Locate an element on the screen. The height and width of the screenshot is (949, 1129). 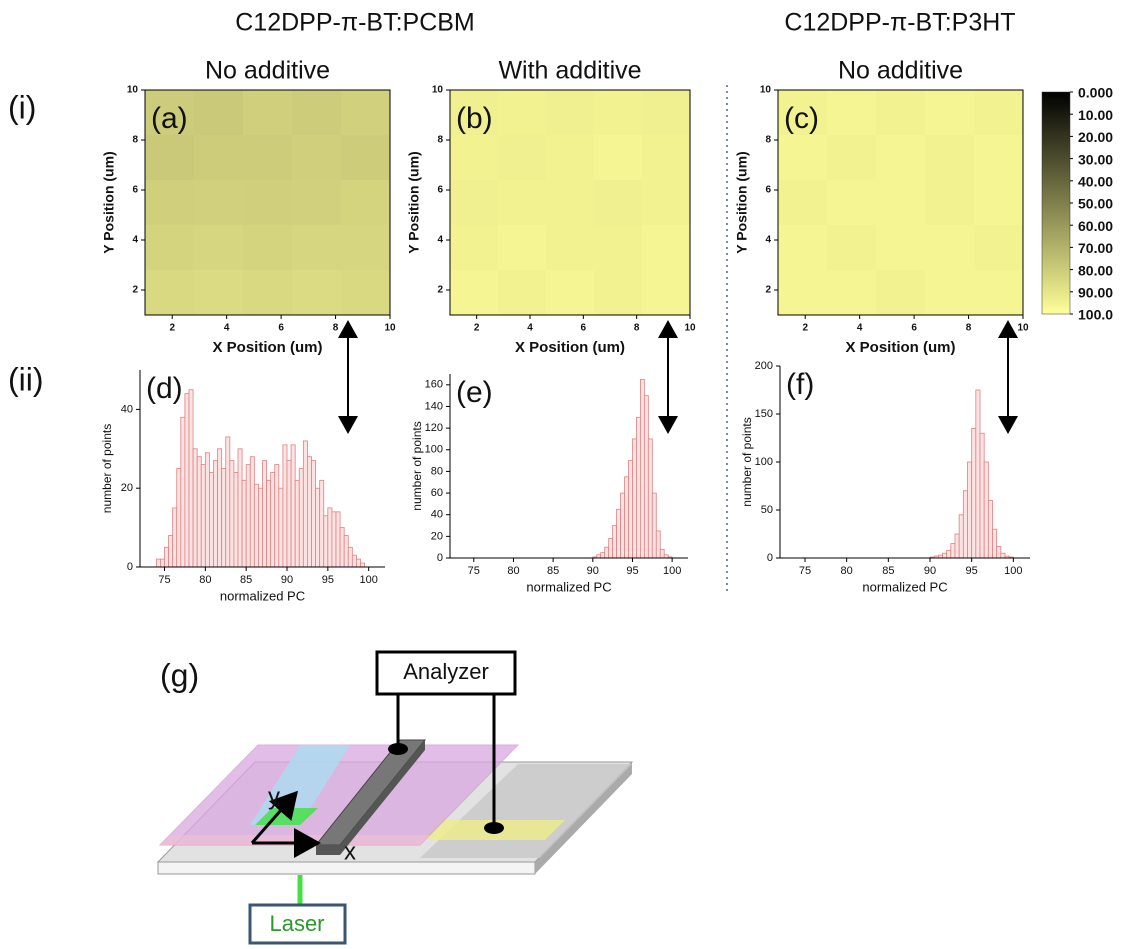
y-tick-label: 120 is located at coordinates (434, 428).